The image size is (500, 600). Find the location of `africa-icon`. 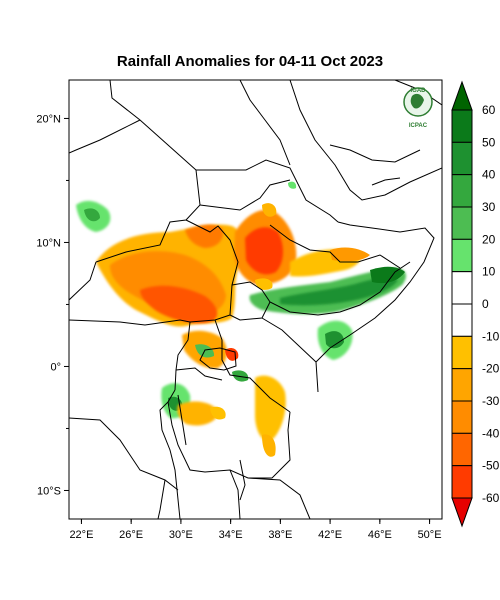

africa-icon is located at coordinates (417, 101).